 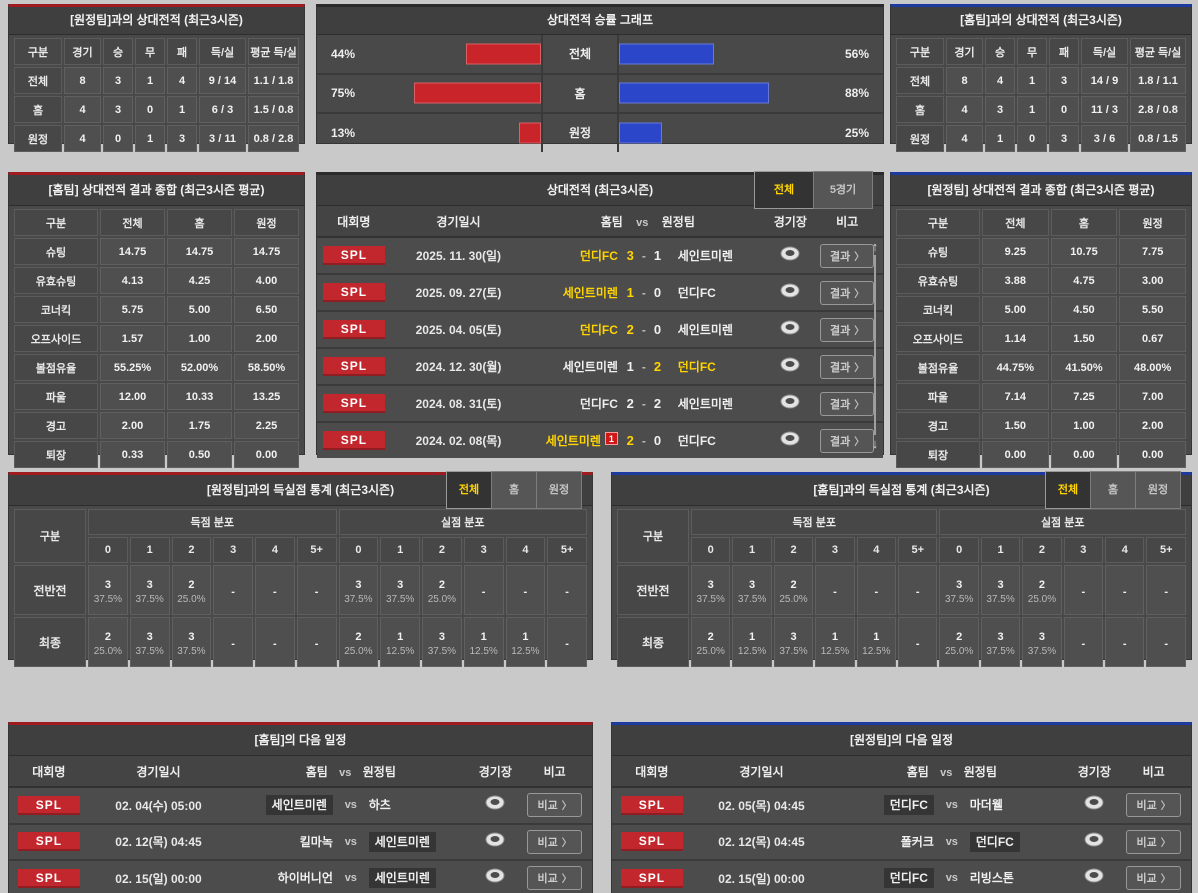 I want to click on stat-cell: 55.25%, so click(x=132, y=367).